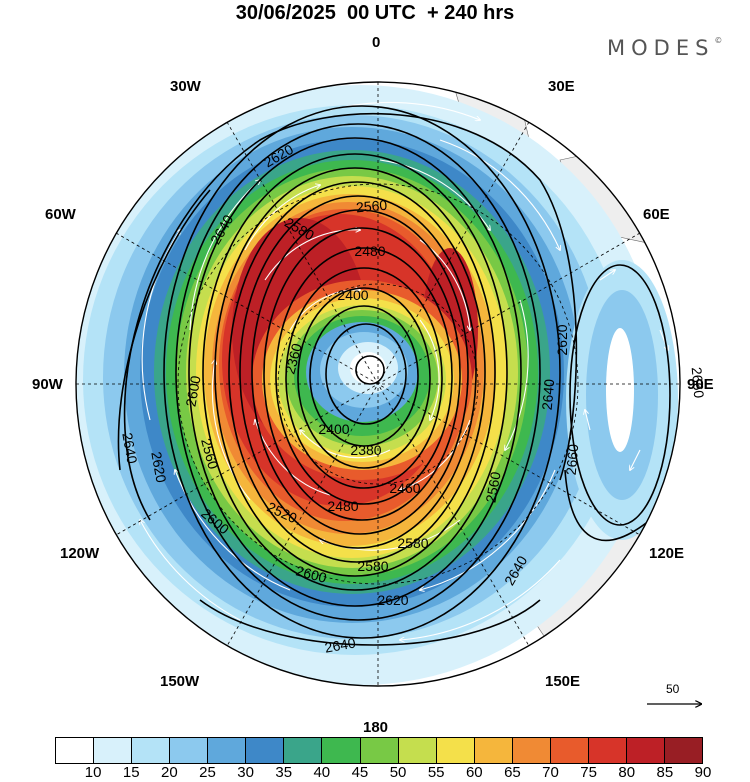 Image resolution: width=750 pixels, height=782 pixels. I want to click on meridian-label: 30W, so click(185, 86).